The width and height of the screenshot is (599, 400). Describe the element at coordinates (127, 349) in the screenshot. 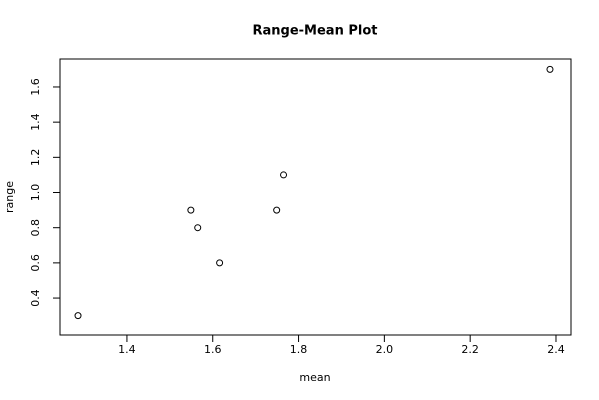

I see `x-tick-label: 1.4` at that location.